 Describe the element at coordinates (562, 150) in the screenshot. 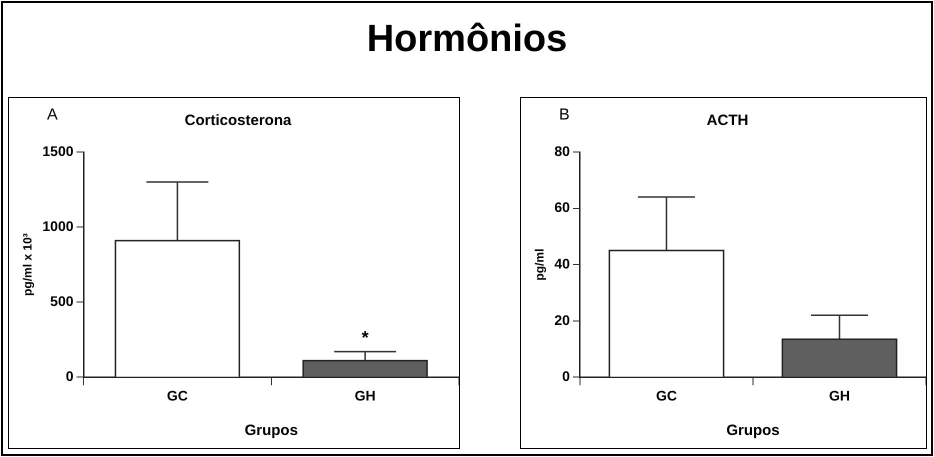

I see `y-tick-label: 80` at that location.